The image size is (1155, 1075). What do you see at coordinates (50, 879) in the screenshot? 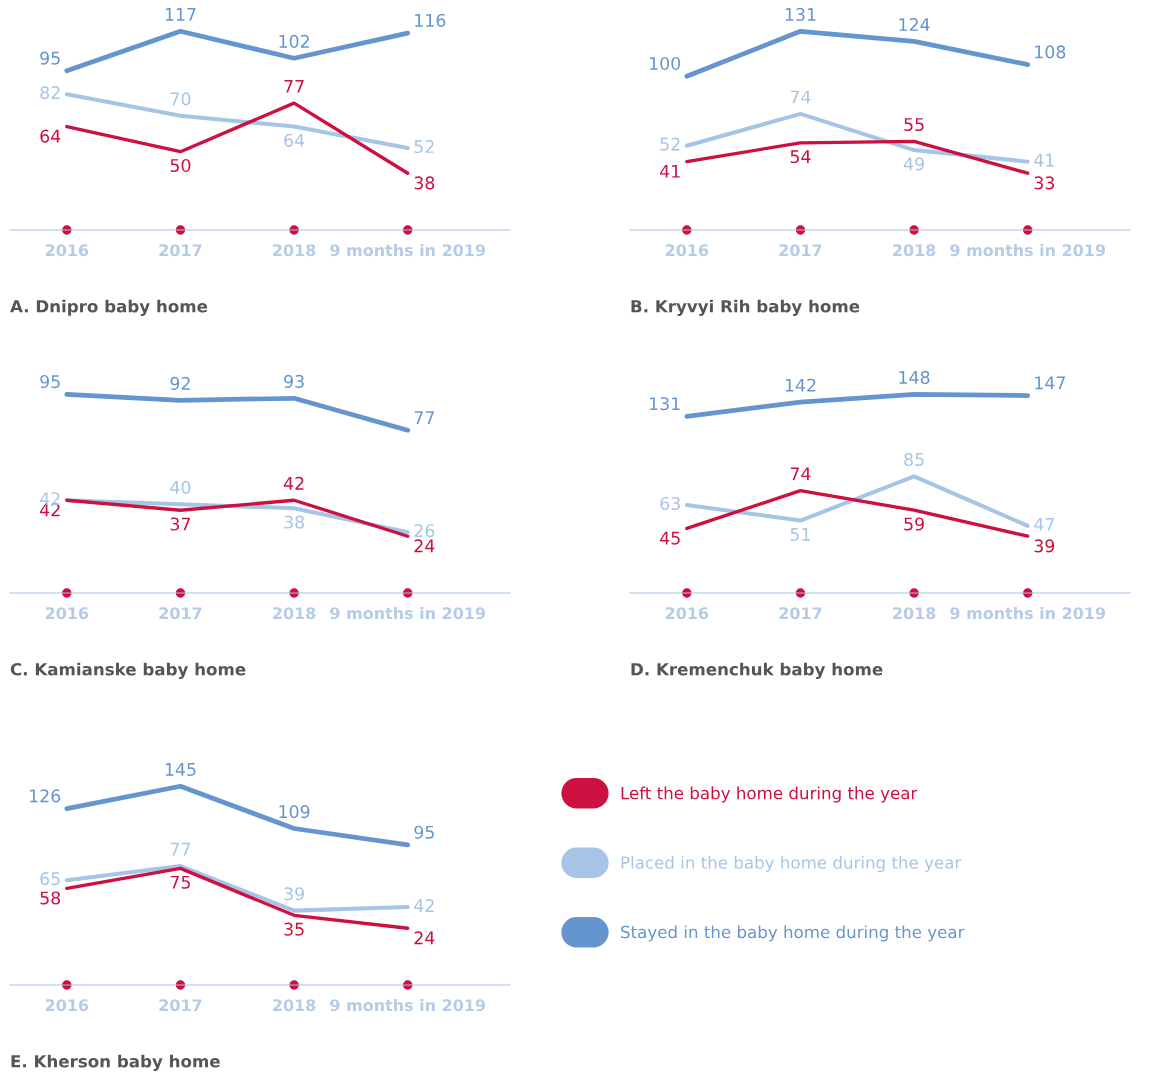
I see `data-label: 65` at bounding box center [50, 879].